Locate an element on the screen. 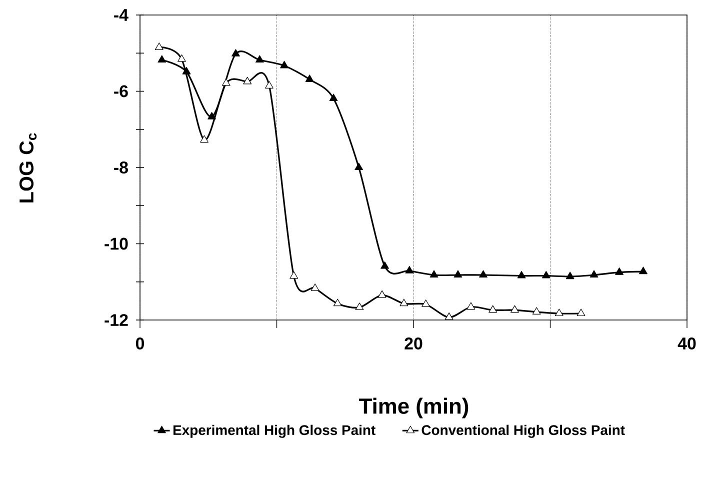  legend-label: Experimental High Gloss Paint is located at coordinates (274, 431).